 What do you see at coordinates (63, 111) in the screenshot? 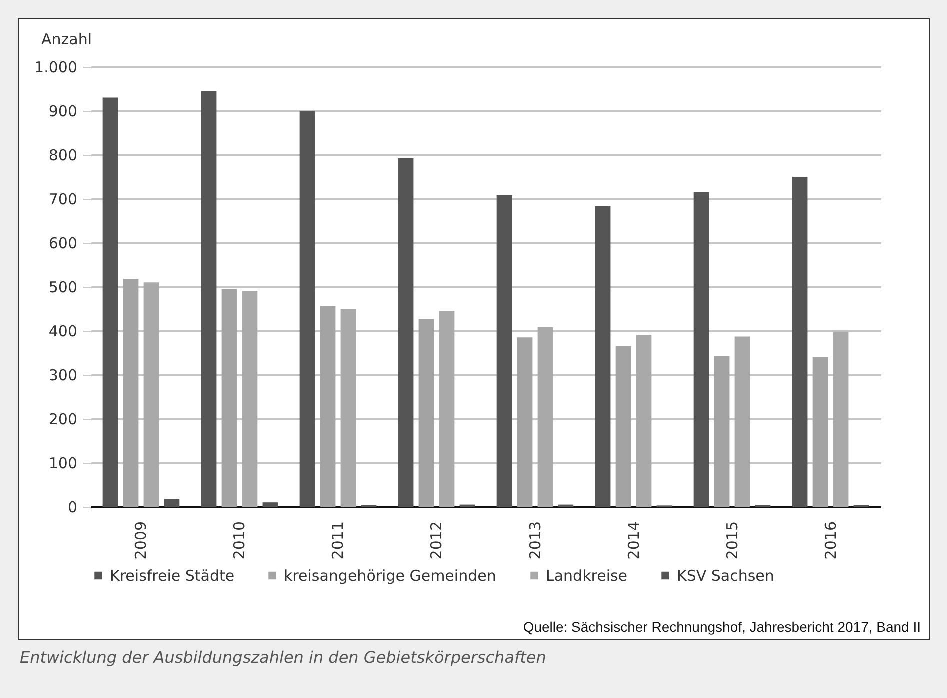
I see `y-tick-label: 900` at bounding box center [63, 111].